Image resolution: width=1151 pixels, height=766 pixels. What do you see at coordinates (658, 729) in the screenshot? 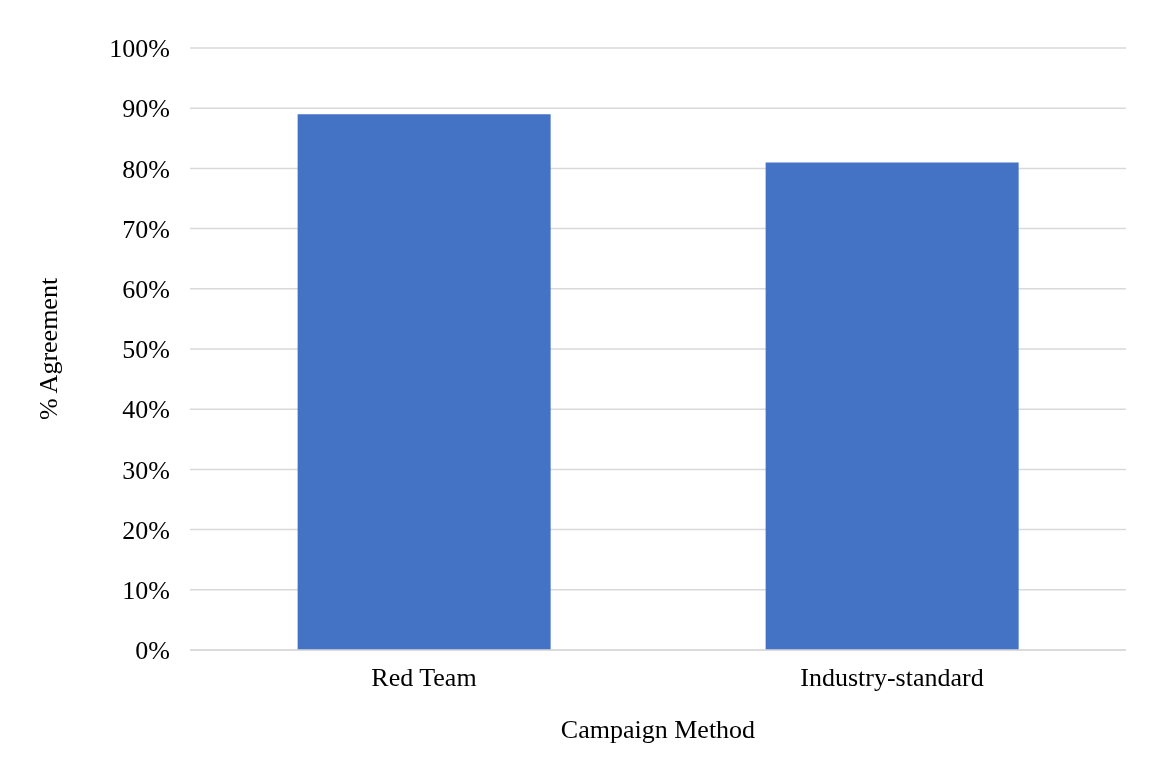
I see `x-axis-title: Campaign Method` at bounding box center [658, 729].